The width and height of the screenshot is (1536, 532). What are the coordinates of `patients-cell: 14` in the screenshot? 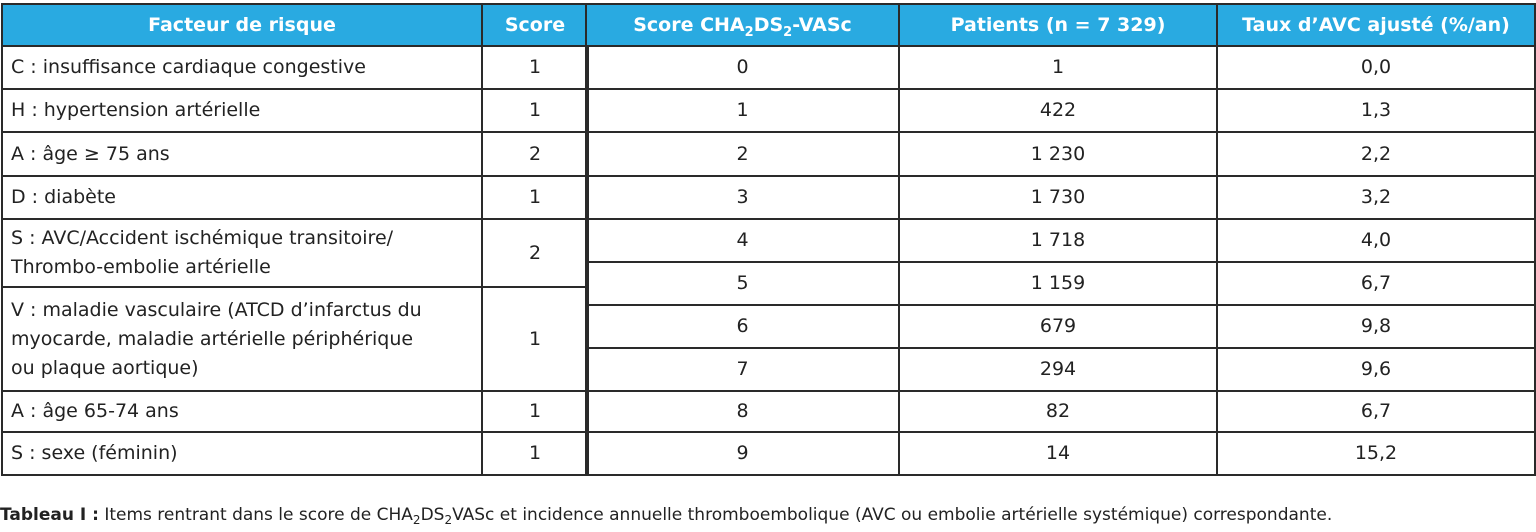 It's located at (1058, 453).